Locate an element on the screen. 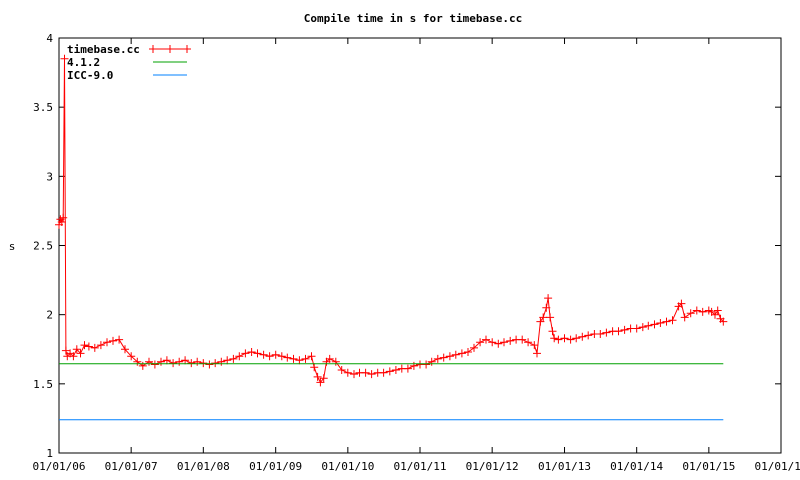 The height and width of the screenshot is (480, 800). y-axis-label: s is located at coordinates (12, 246).